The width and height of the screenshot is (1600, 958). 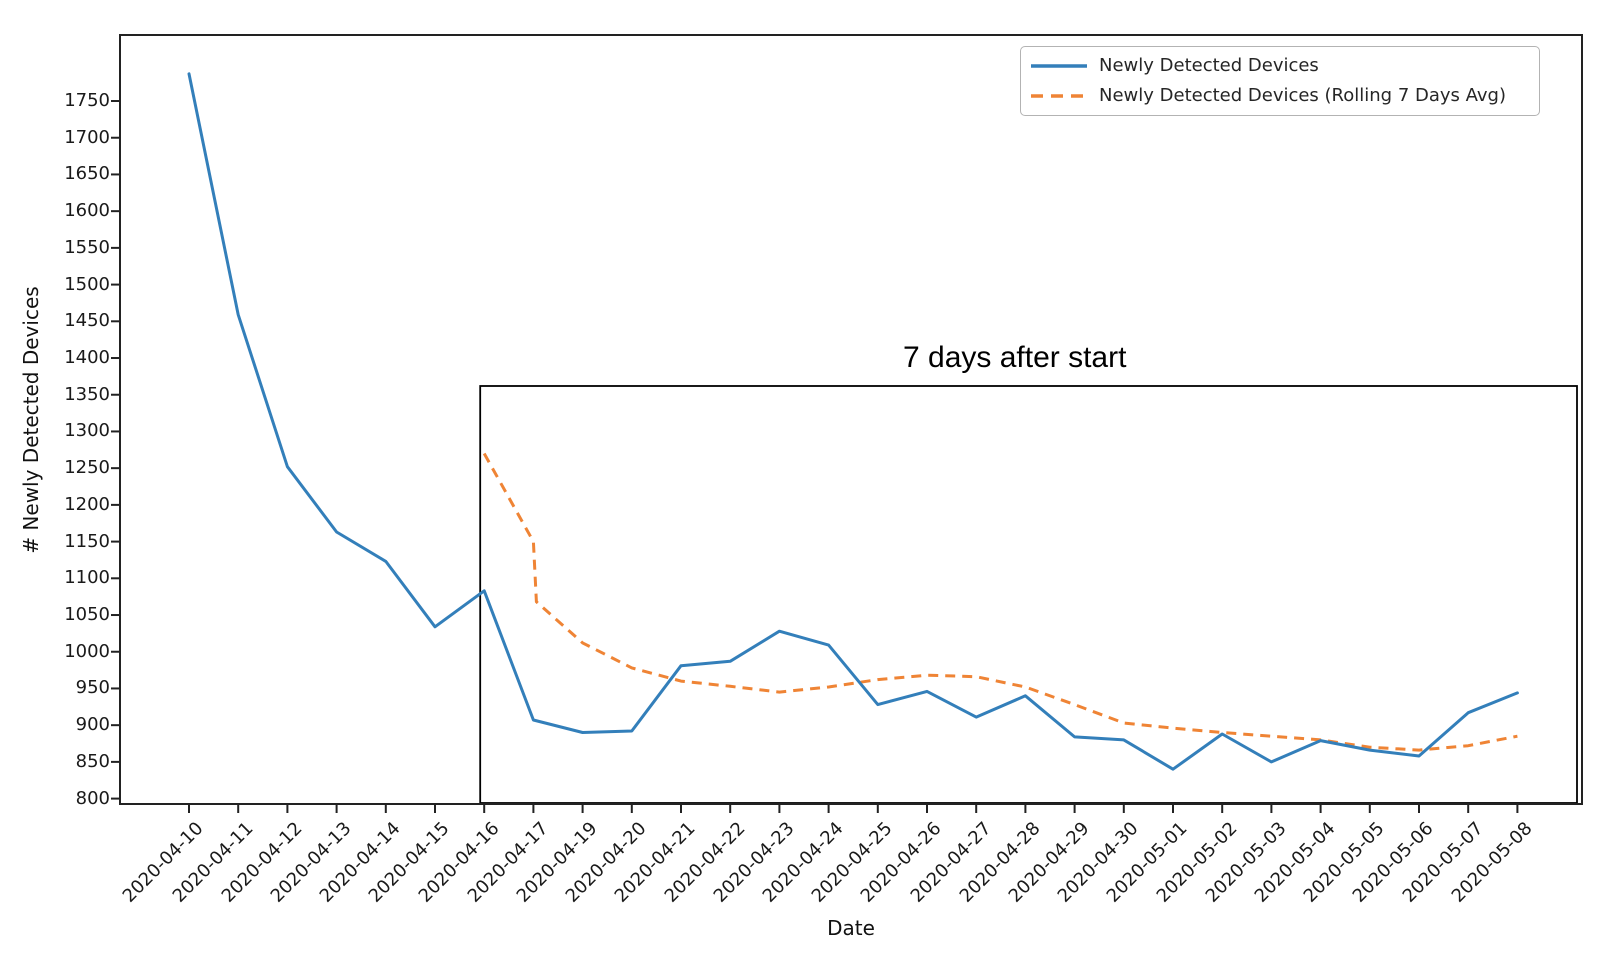 I want to click on y-tick-label-1700: 1700, so click(x=87, y=137).